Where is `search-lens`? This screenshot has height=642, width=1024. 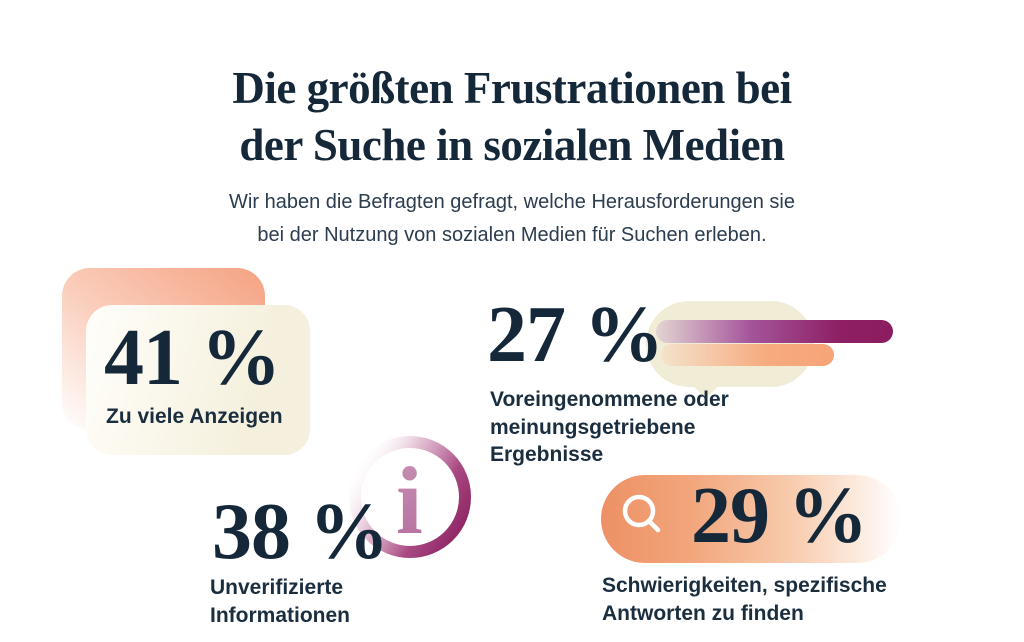
search-lens is located at coordinates (639, 511).